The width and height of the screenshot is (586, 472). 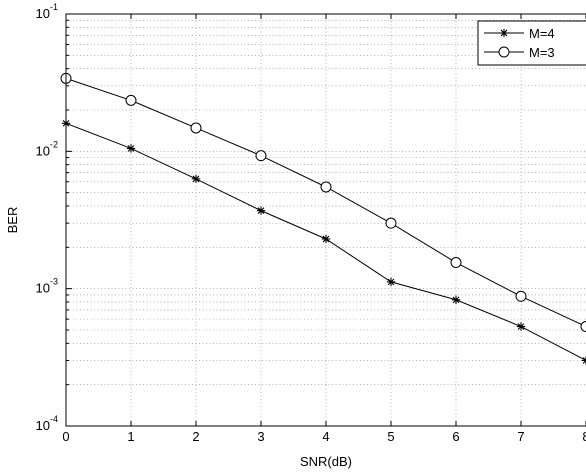 I want to click on x-axis-label: SNR(dB), so click(x=326, y=461).